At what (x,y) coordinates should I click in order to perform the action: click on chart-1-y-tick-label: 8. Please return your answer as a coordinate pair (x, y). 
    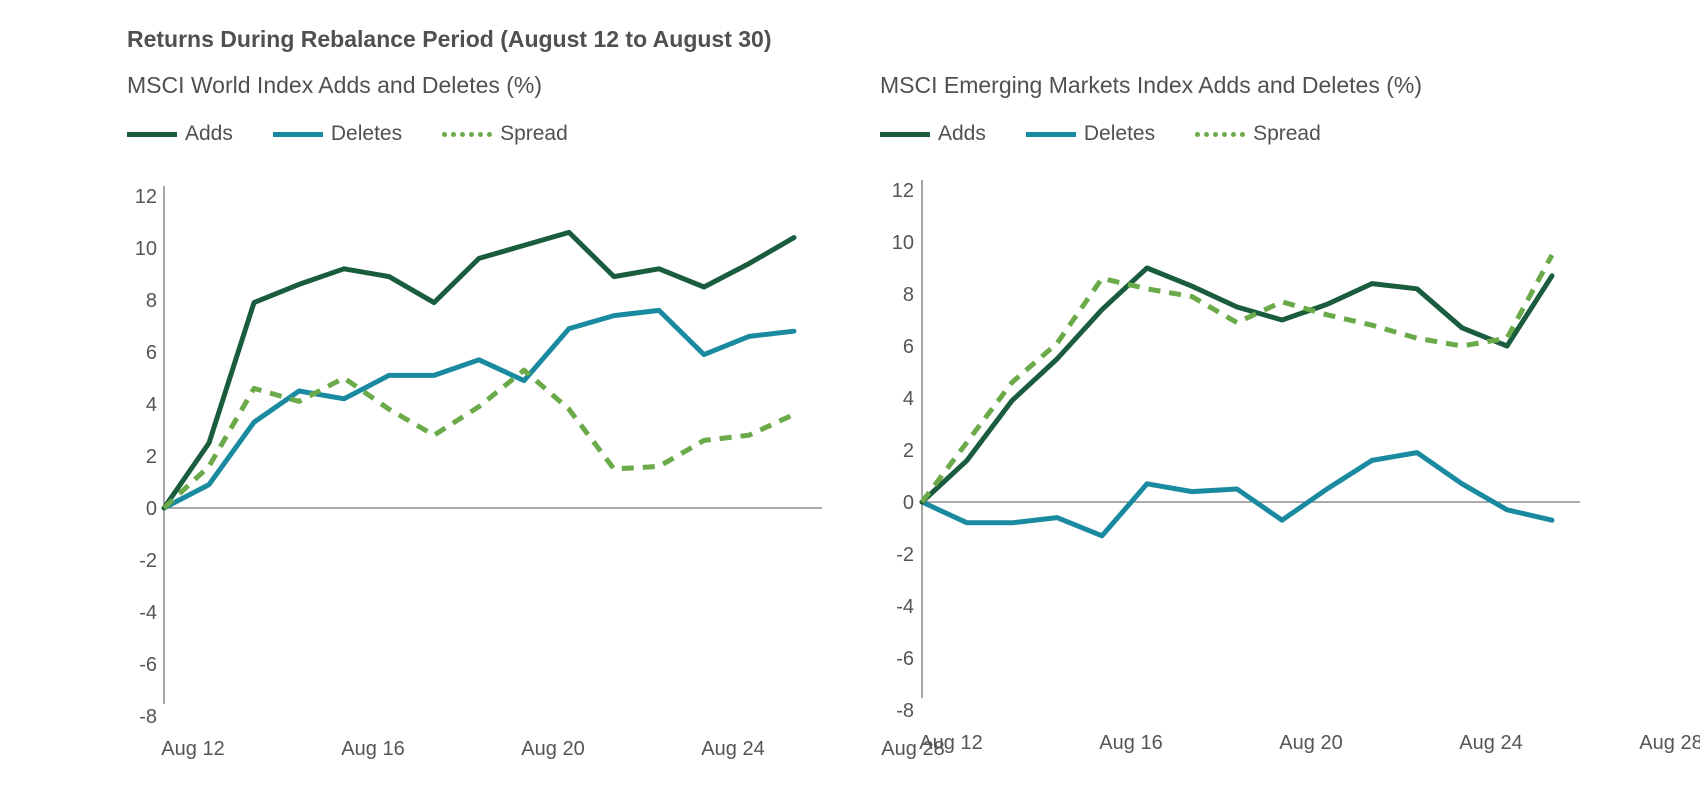
    Looking at the image, I should click on (151, 301).